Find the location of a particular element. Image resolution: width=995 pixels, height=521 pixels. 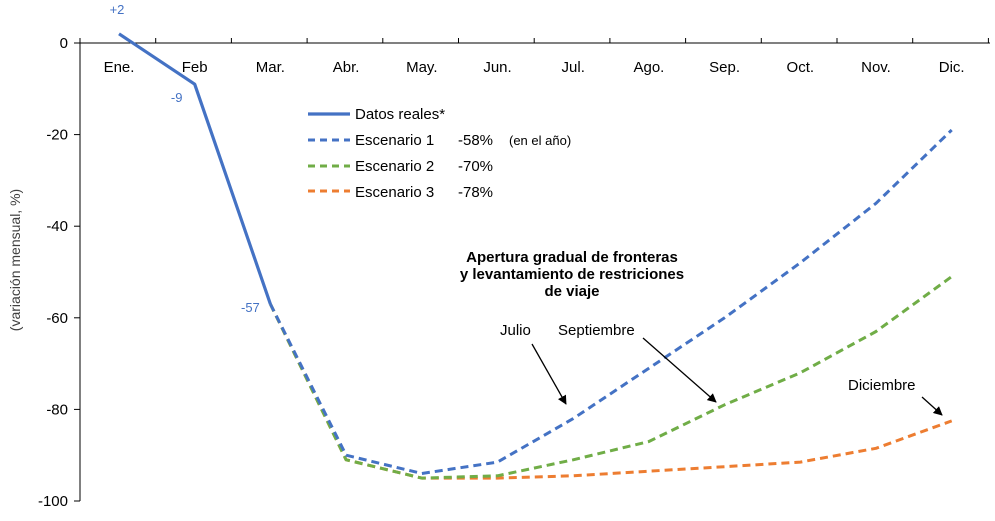

data-labels: +2 -9 -57 is located at coordinates (185, 158).